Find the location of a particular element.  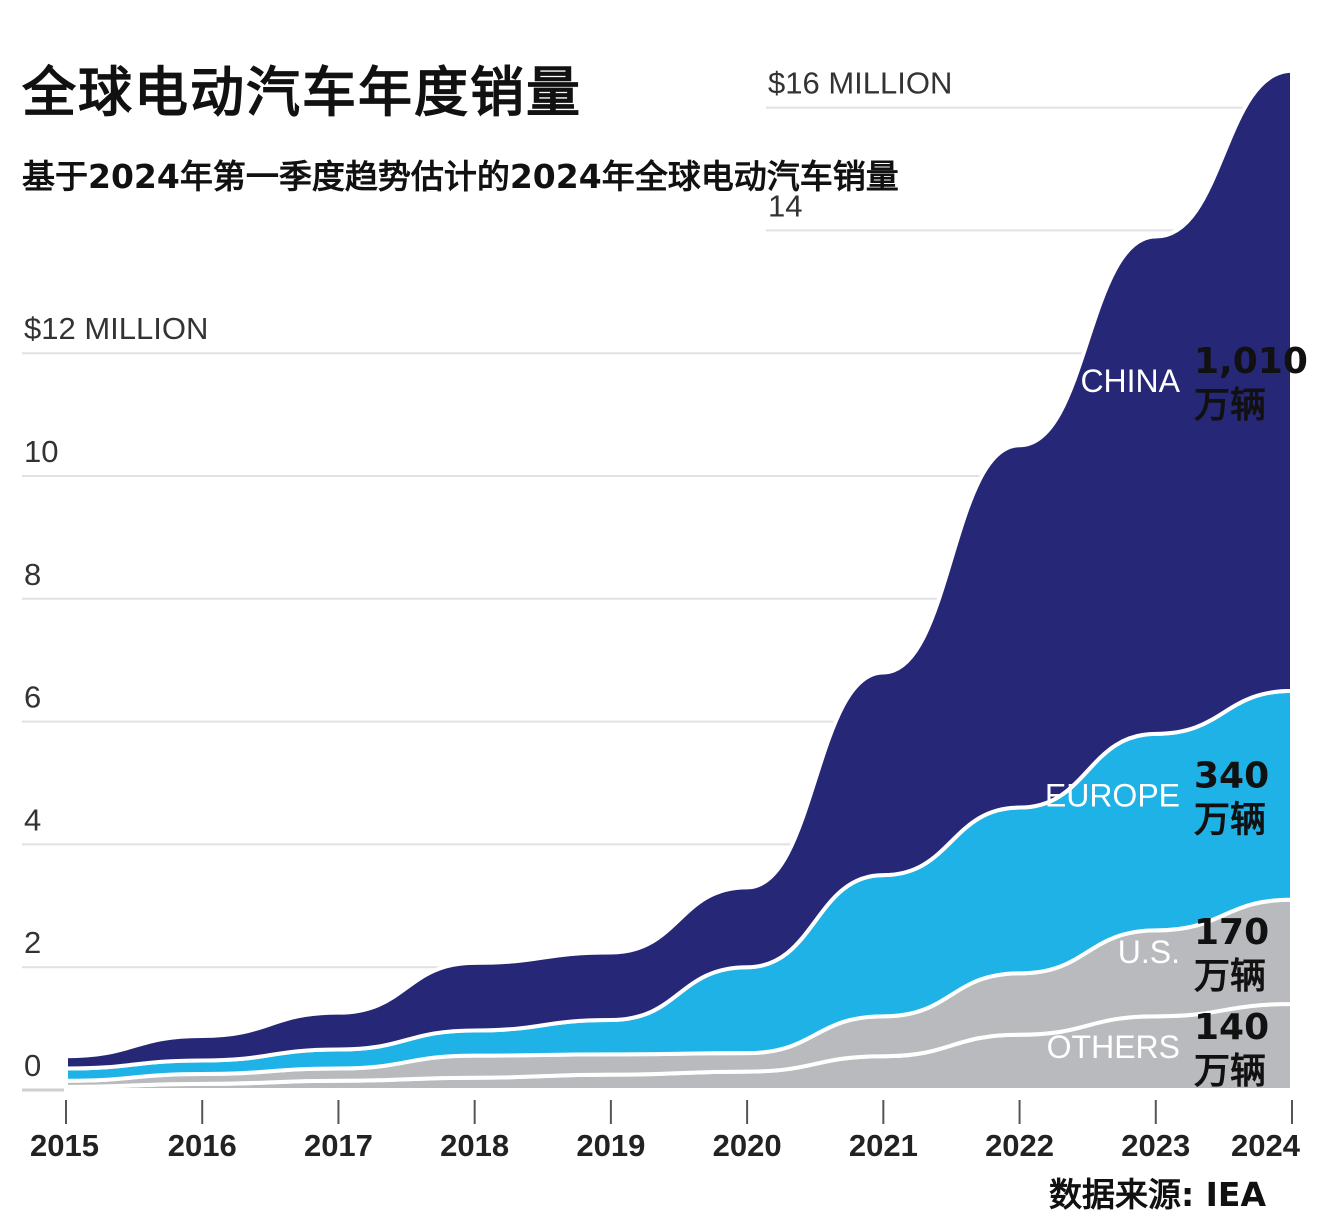

data-source-note: 数据来源: IEA is located at coordinates (1157, 1194).